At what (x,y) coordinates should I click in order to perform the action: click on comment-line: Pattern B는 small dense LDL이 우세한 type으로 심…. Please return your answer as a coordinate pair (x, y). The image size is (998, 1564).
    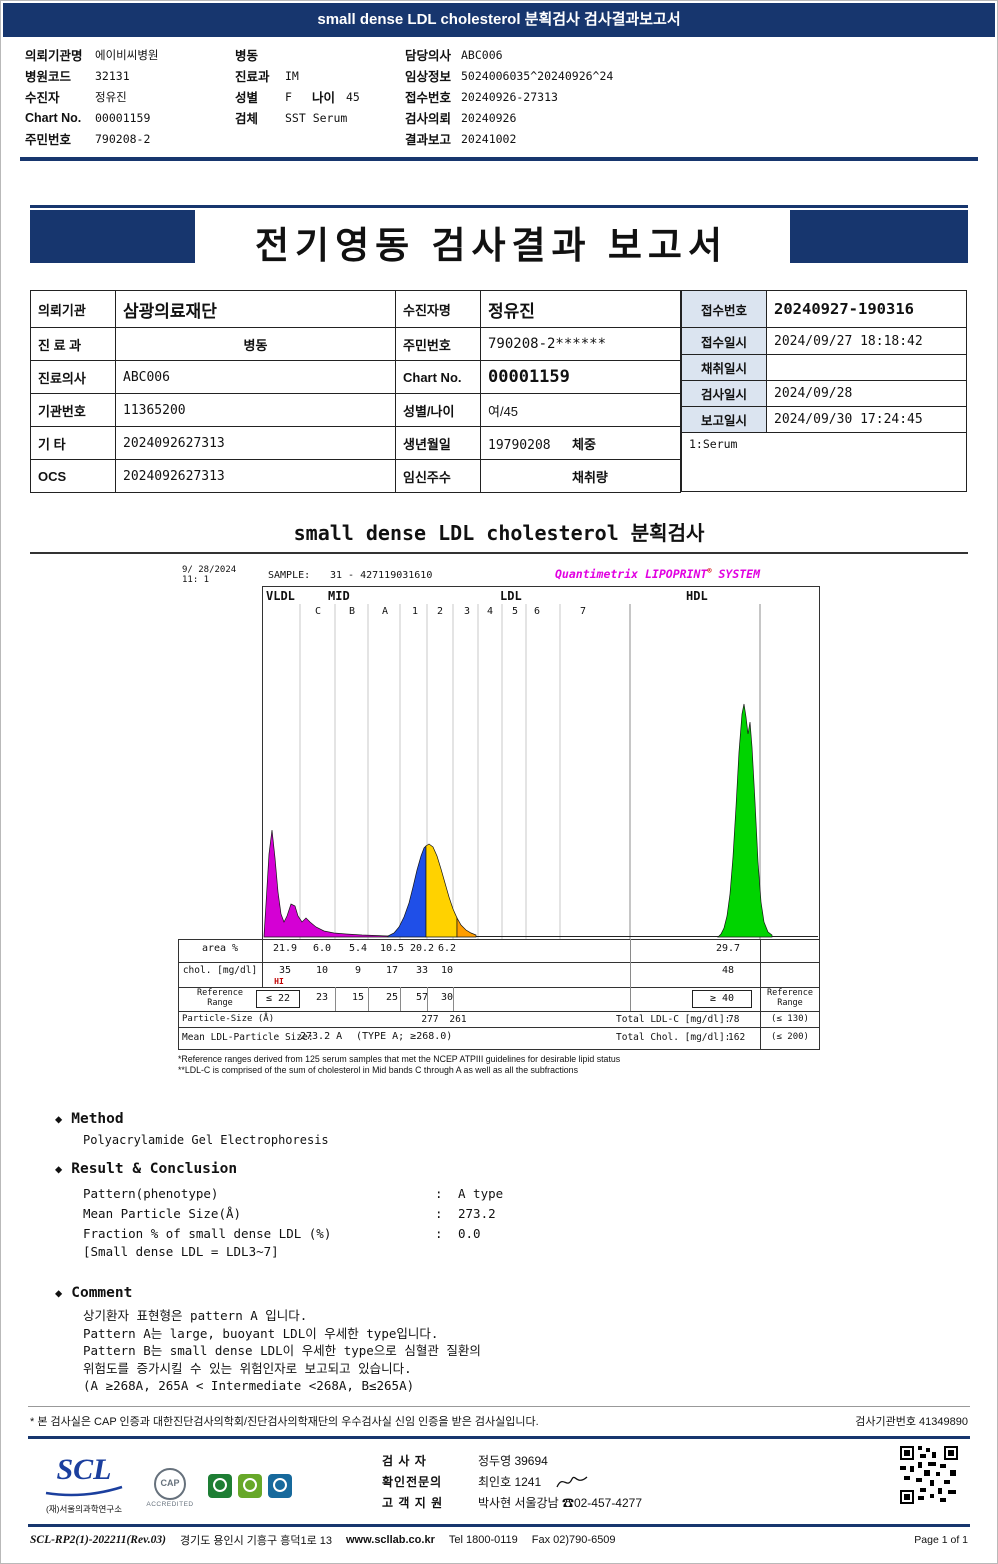
    Looking at the image, I should click on (282, 1350).